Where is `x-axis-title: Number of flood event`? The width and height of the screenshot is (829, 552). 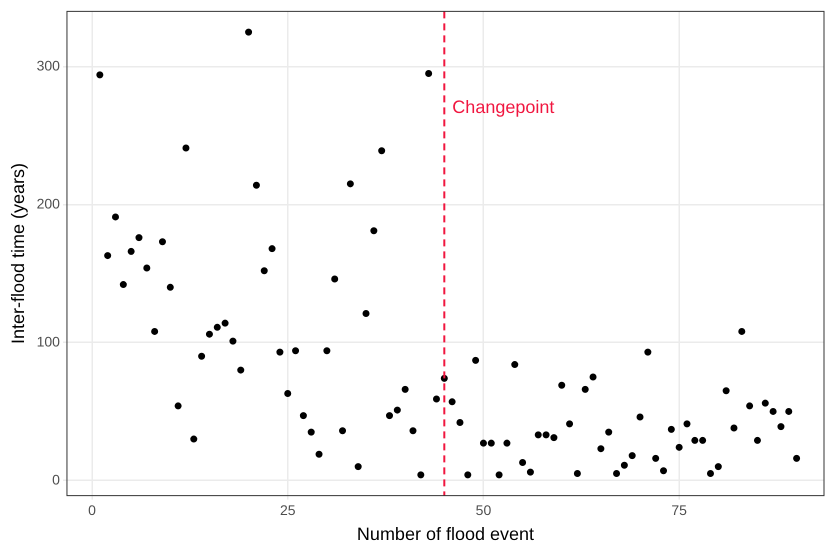
x-axis-title: Number of flood event is located at coordinates (445, 534).